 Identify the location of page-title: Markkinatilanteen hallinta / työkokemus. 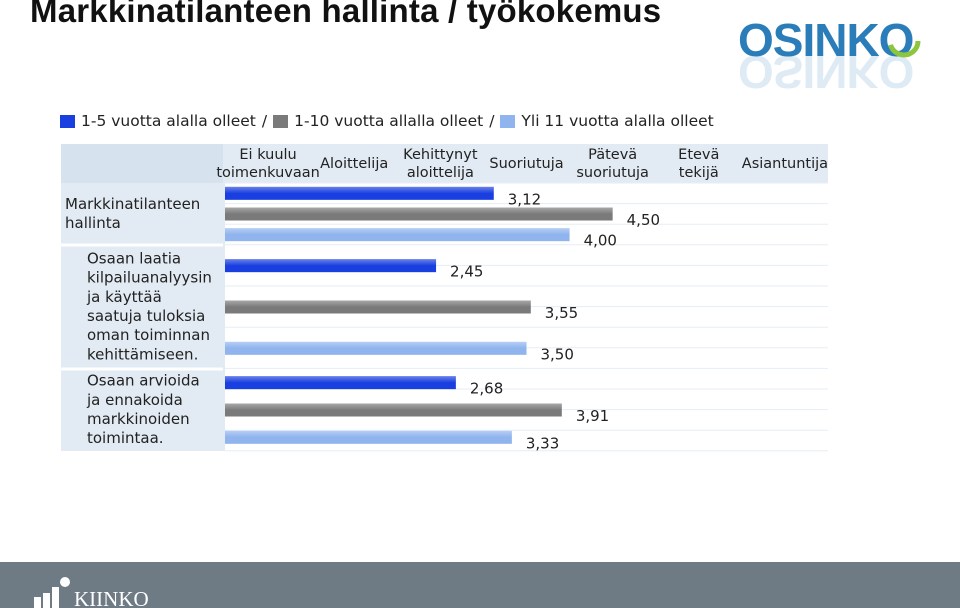
(346, 14).